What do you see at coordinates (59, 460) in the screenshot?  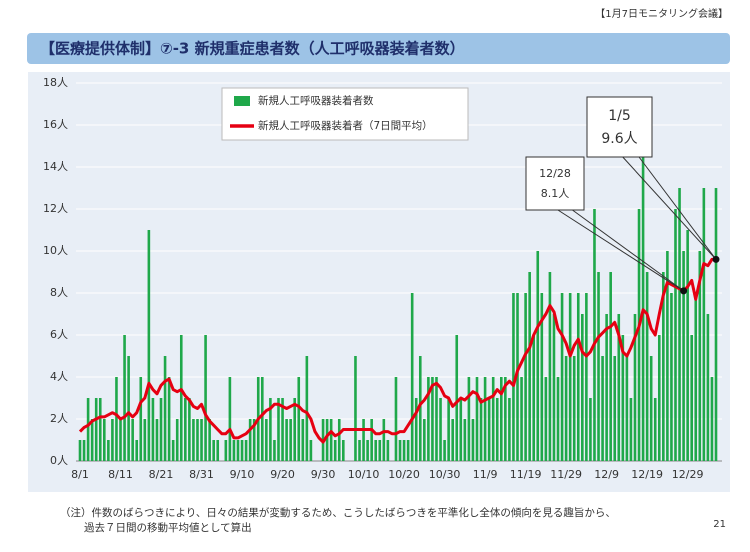 I see `y-tick-label: 0人` at bounding box center [59, 460].